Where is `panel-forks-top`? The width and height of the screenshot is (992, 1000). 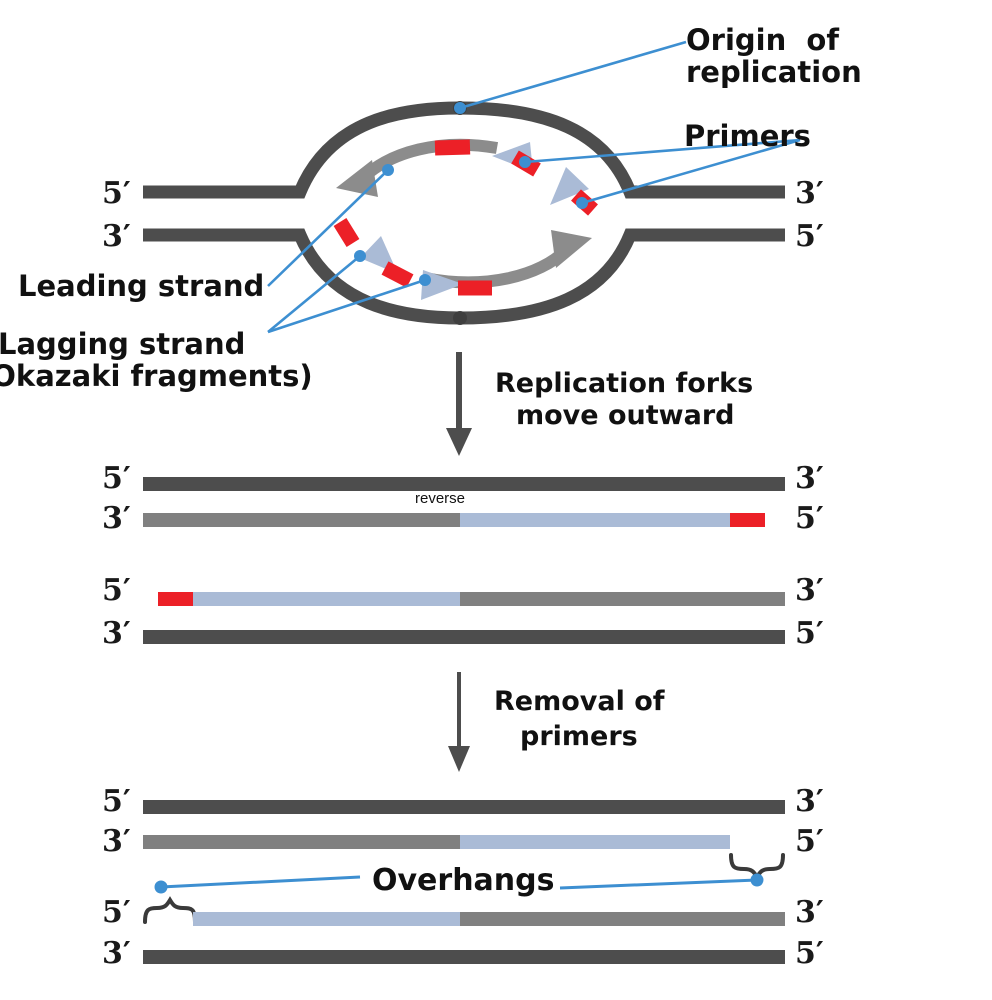
panel-forks-top is located at coordinates (464, 502).